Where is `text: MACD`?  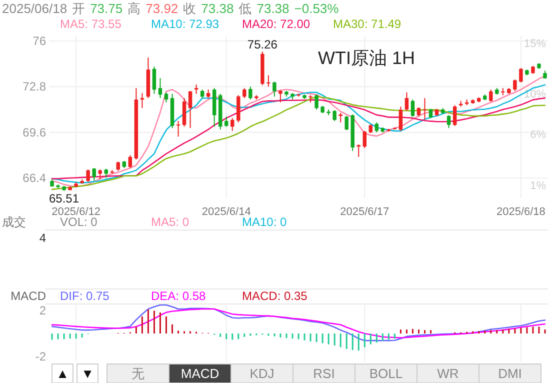
text: MACD is located at coordinates (200, 373).